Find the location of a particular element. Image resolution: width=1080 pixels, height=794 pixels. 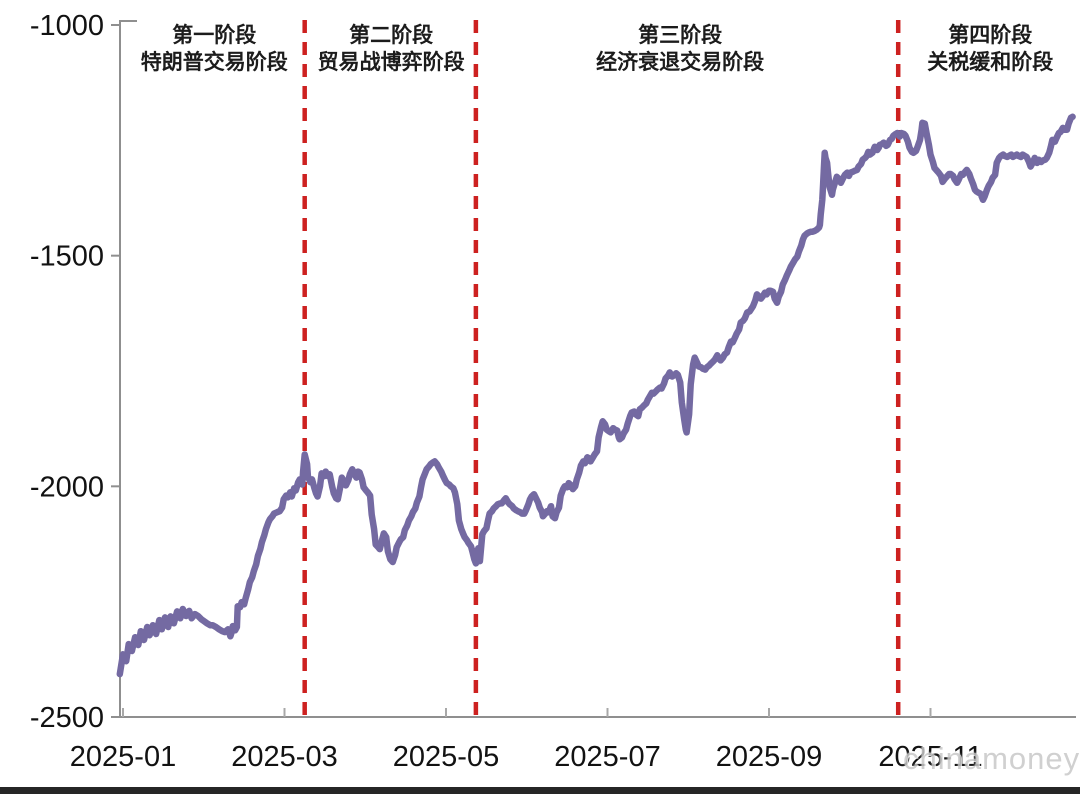

y-tick-label: -2500 is located at coordinates (67, 718).